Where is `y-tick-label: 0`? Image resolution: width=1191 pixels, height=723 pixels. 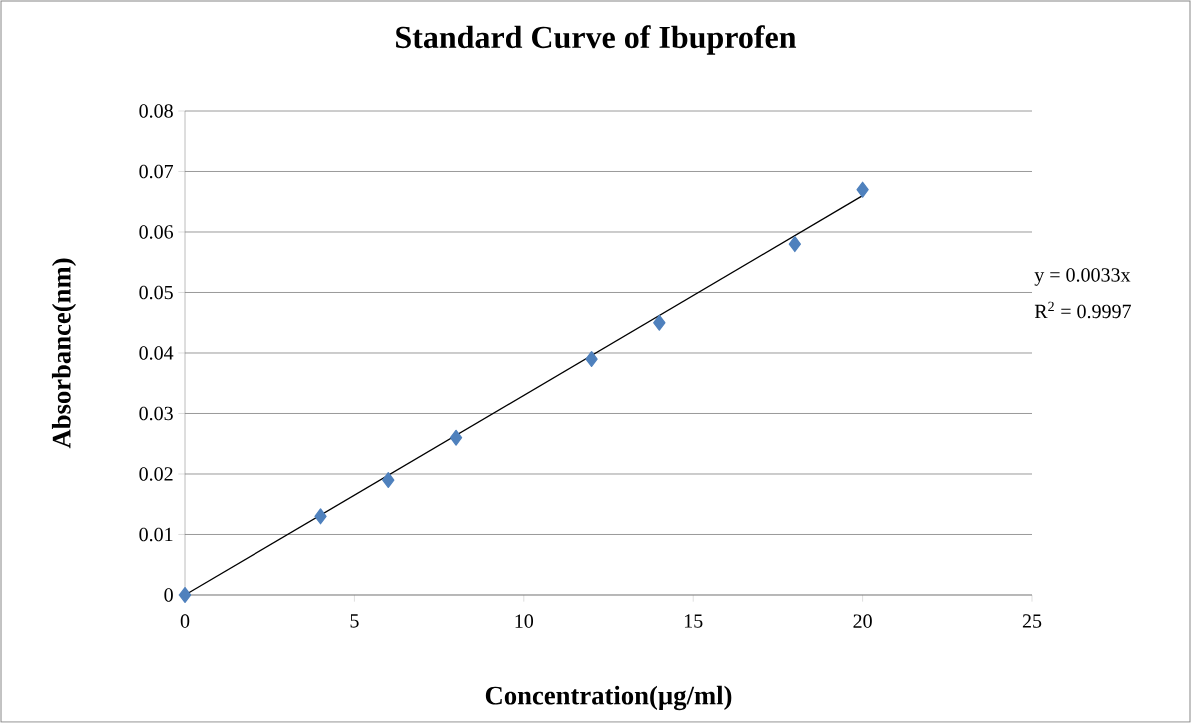 y-tick-label: 0 is located at coordinates (168, 595).